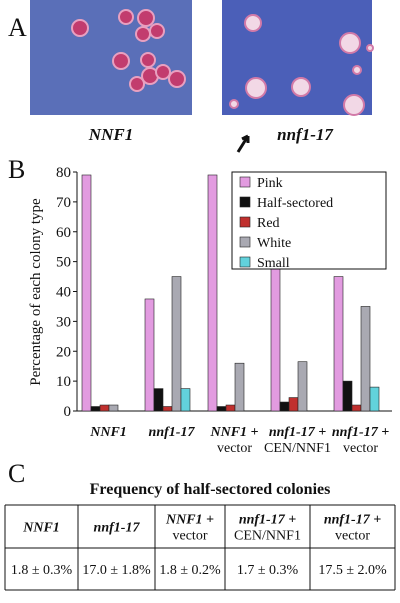 The width and height of the screenshot is (400, 603). Describe the element at coordinates (190, 570) in the screenshot. I see `table-cell: 1.8 ± 0.2%` at that location.